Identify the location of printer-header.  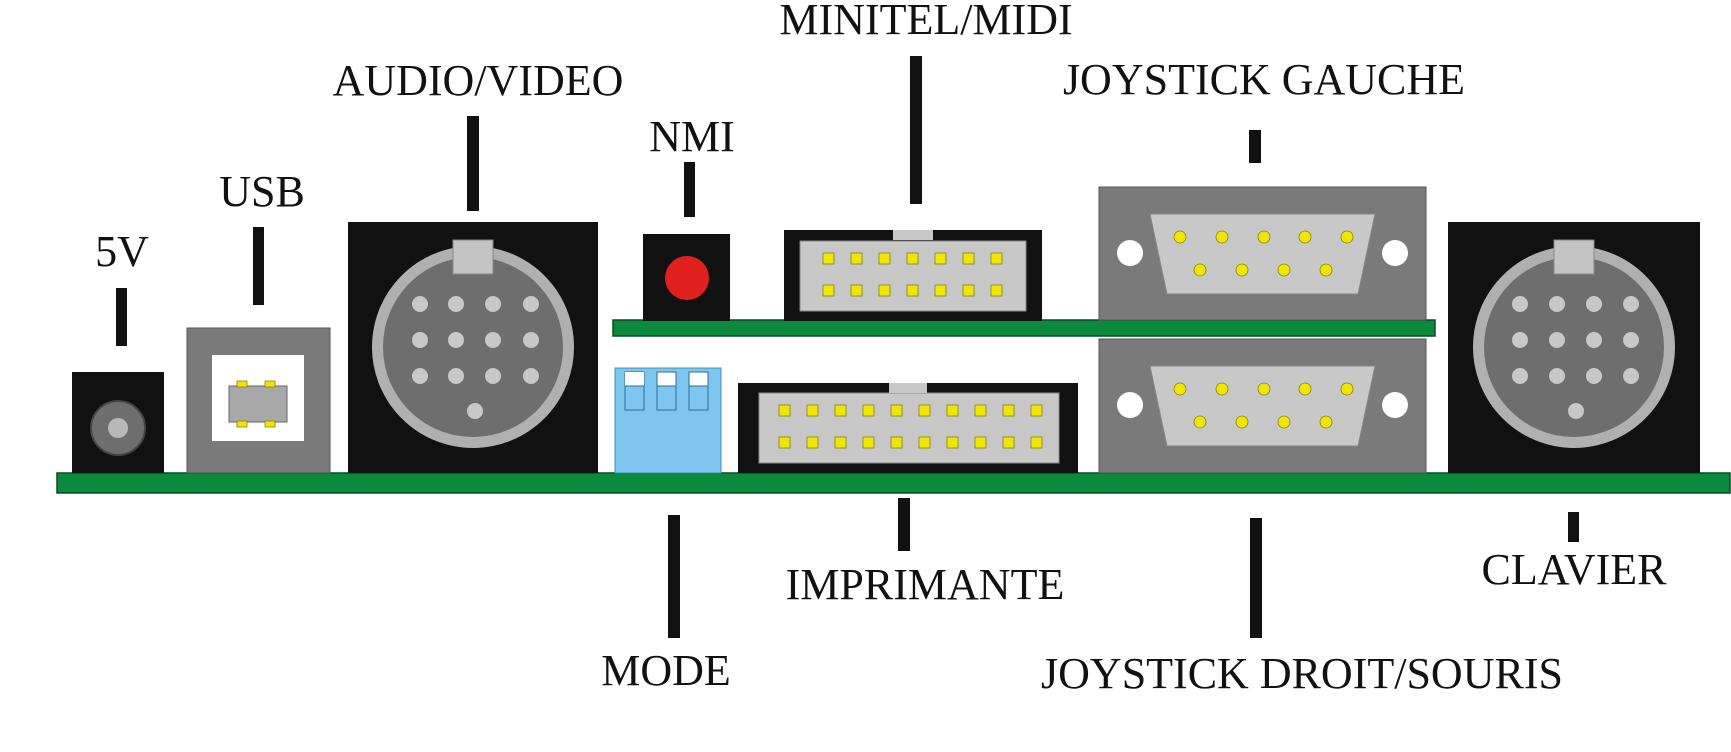
(908, 428).